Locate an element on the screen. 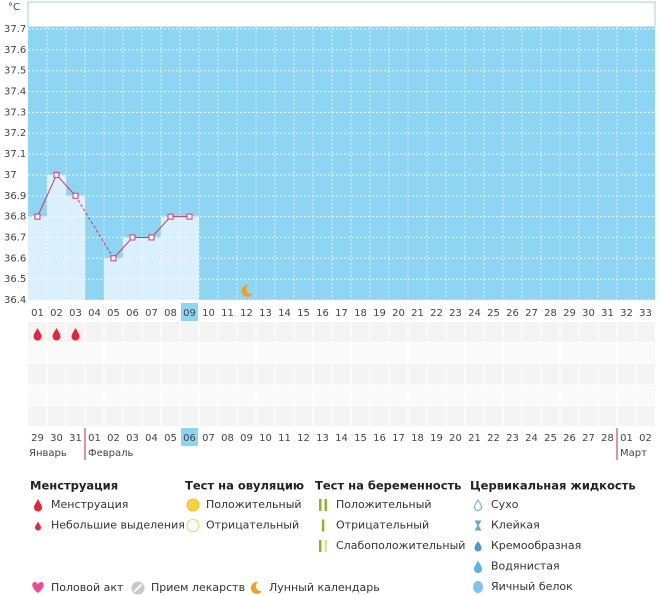  date-label: 22 is located at coordinates (493, 438).